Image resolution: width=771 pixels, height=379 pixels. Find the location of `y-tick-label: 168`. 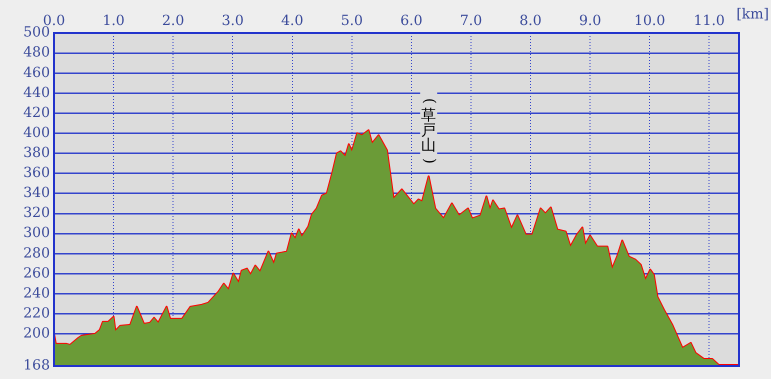

y-tick-label: 168 is located at coordinates (36, 366).